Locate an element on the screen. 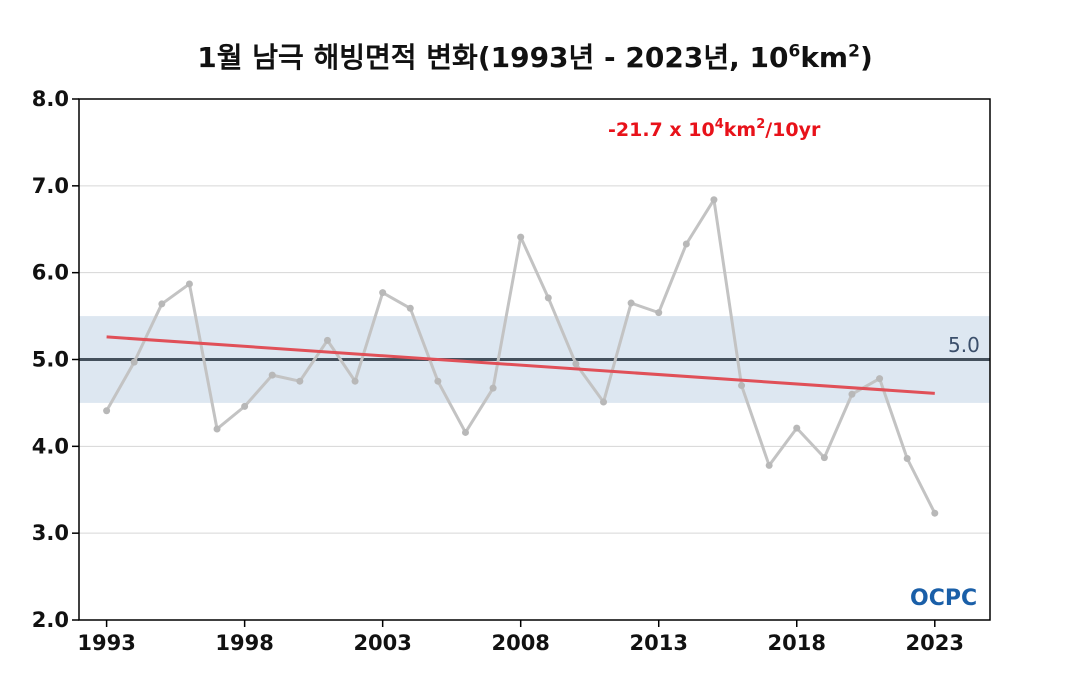 The height and width of the screenshot is (700, 1070). trend-label: -21.7 x 104km2/10yr is located at coordinates (714, 129).